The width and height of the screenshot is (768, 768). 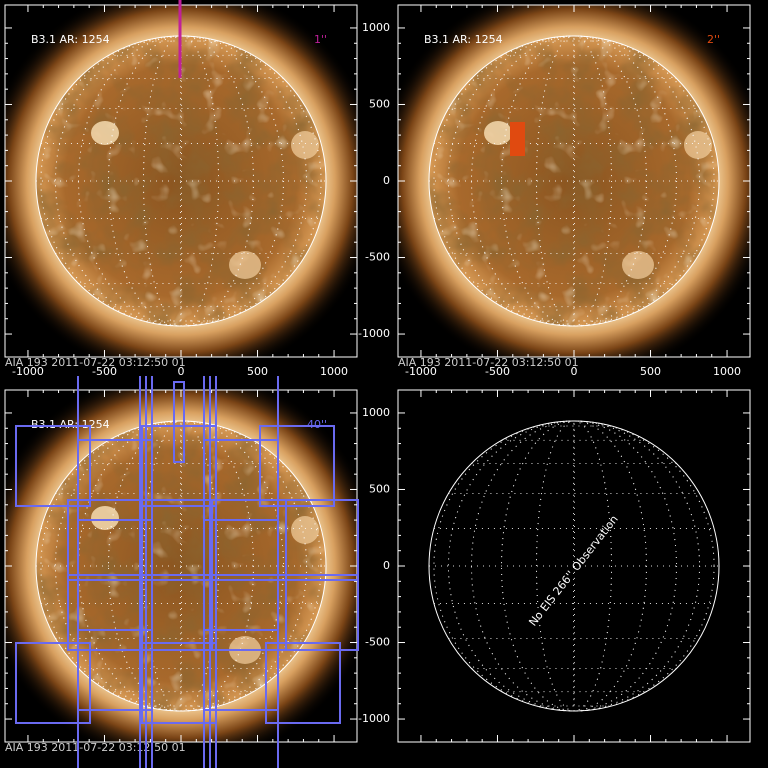 I want to click on slit-label: 2'', so click(x=713, y=39).